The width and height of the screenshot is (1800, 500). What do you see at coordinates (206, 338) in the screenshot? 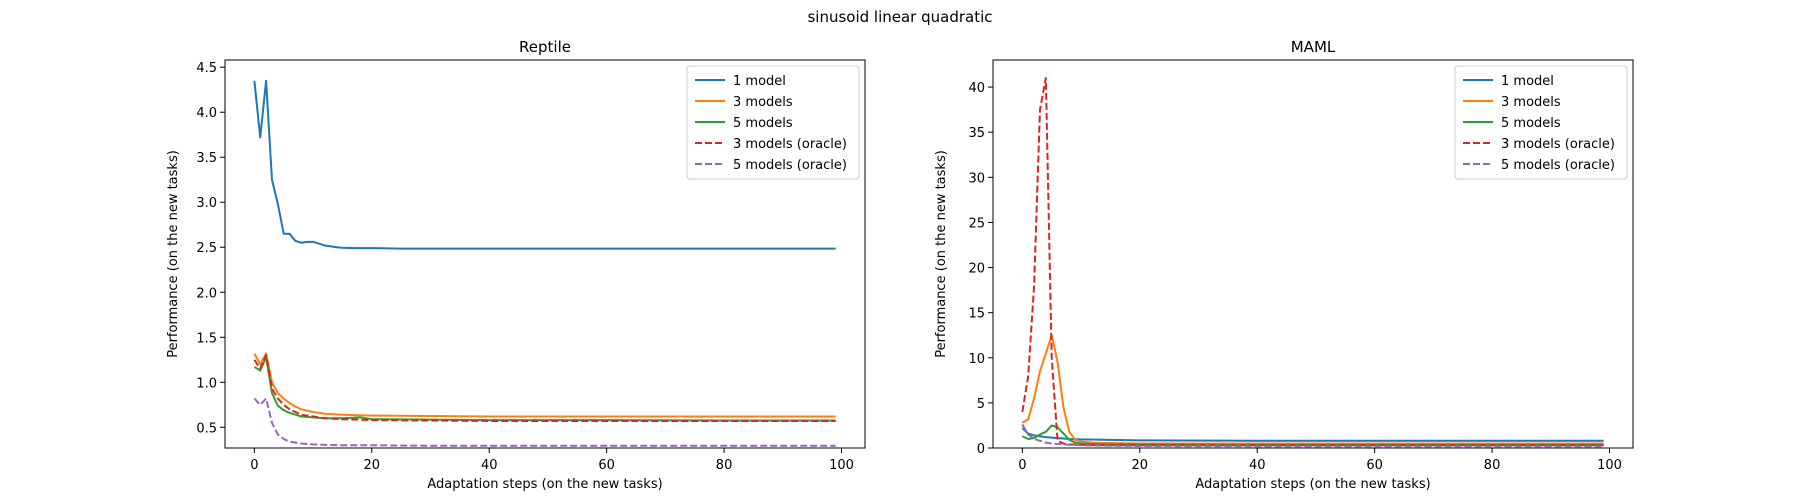
I see `y-tick-label: 1.5` at bounding box center [206, 338].